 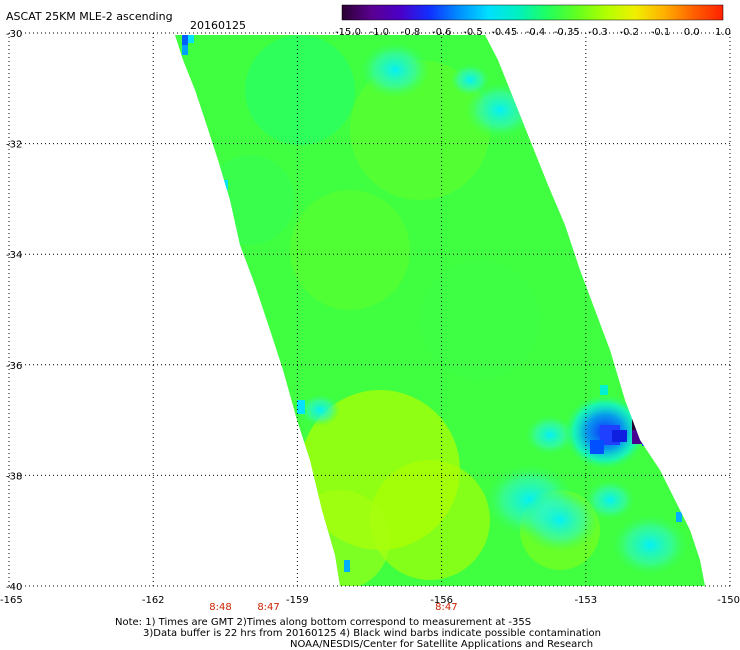 I want to click on time-label: 8:48, so click(x=220, y=607).